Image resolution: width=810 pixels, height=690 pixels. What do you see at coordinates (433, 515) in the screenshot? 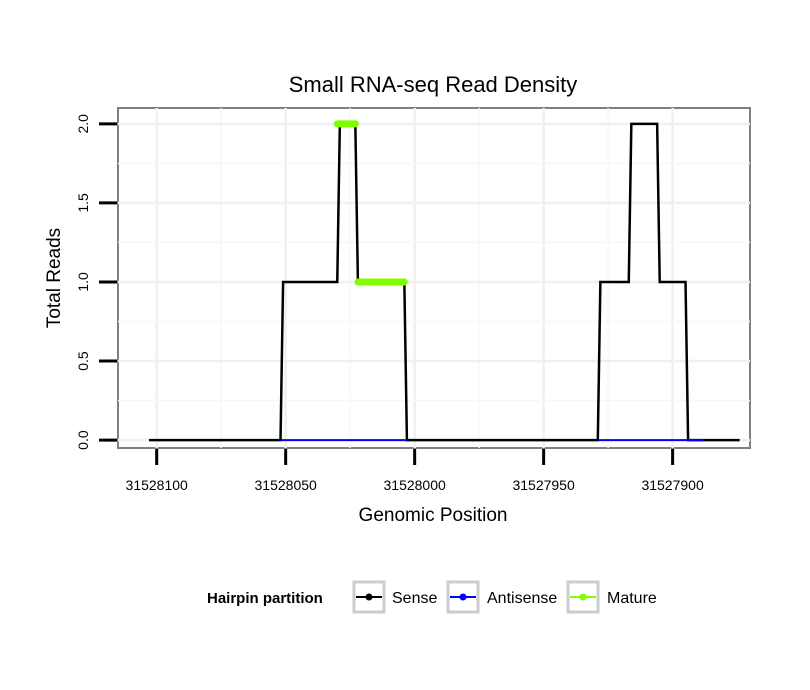
I see `x-axis-label: Genomic Position` at bounding box center [433, 515].